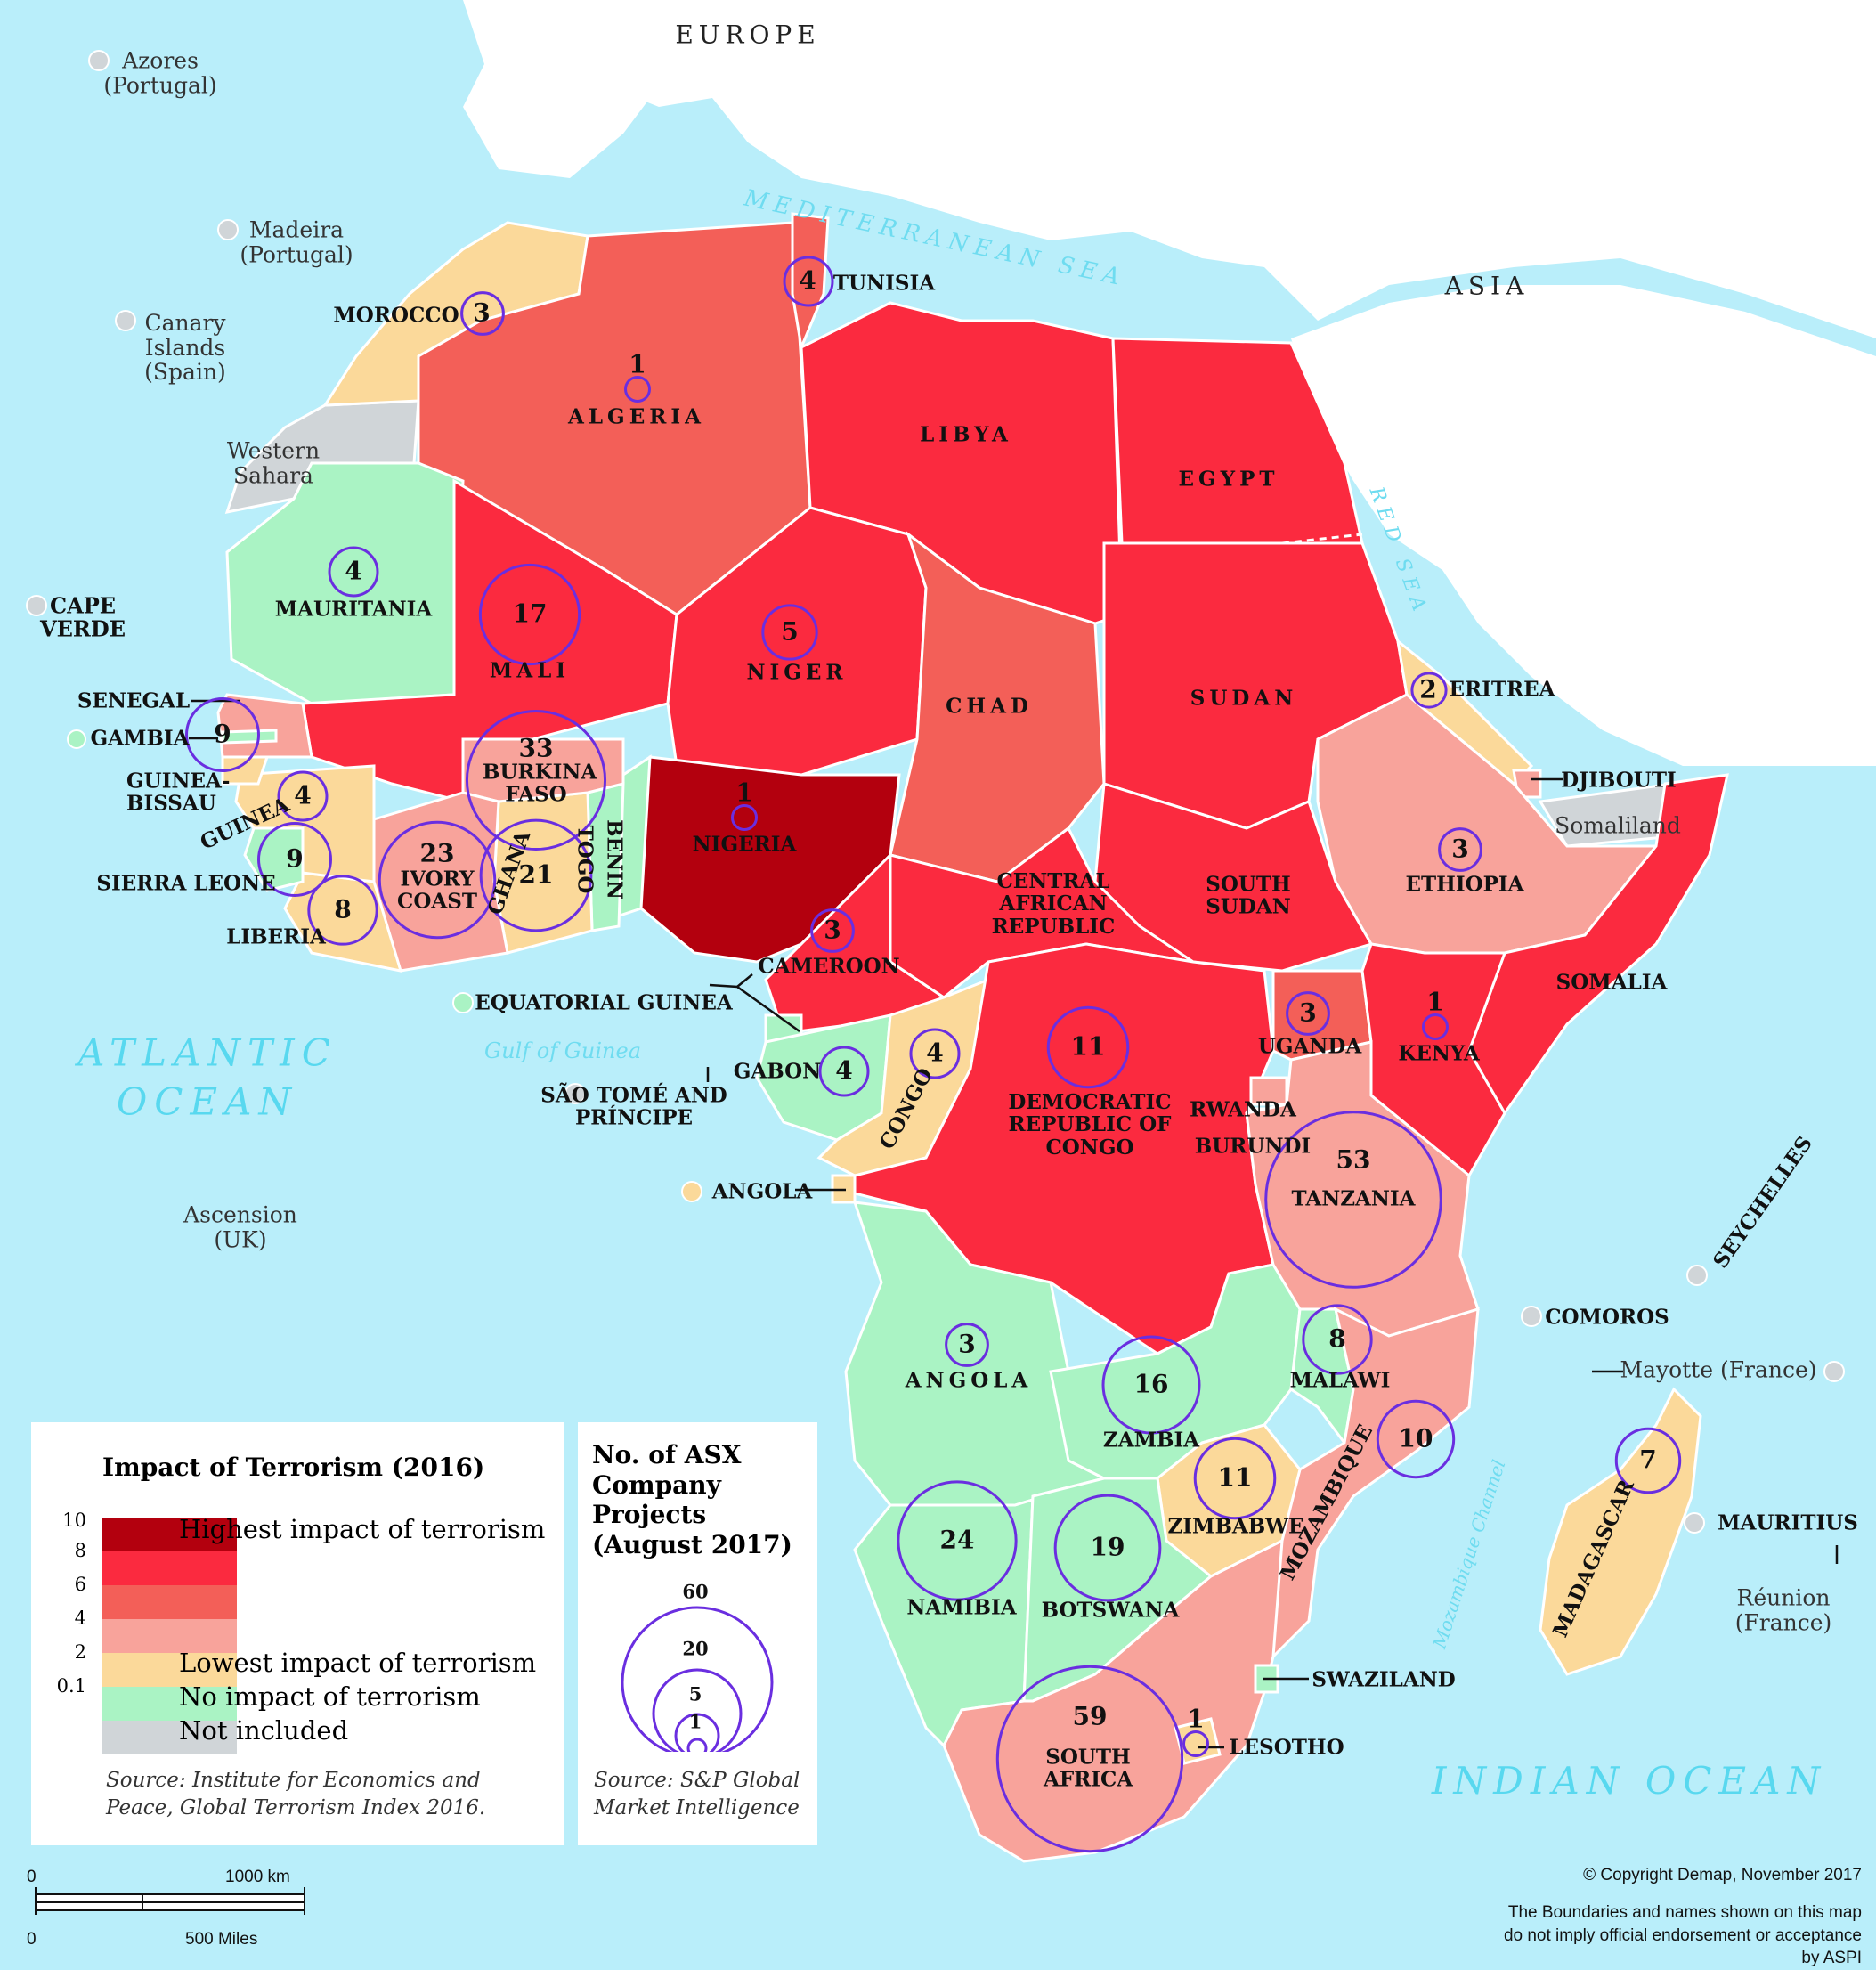  I want to click on label-azores: Azores (Portugal), so click(160, 72).